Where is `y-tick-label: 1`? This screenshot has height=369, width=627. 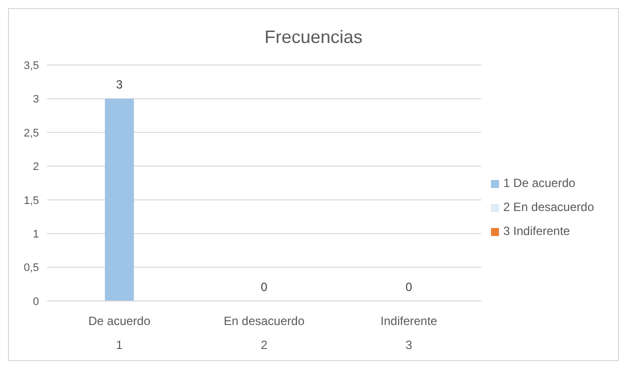 y-tick-label: 1 is located at coordinates (35, 234).